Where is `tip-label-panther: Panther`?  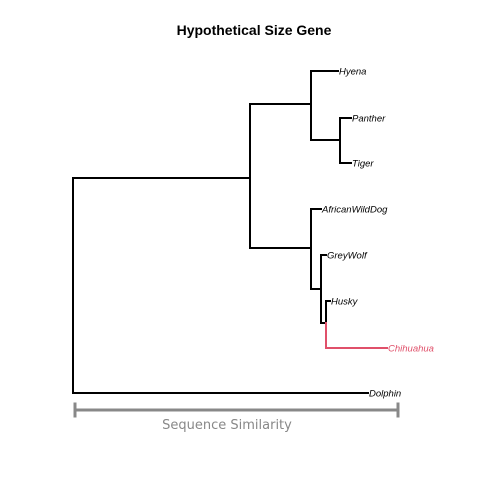 tip-label-panther: Panther is located at coordinates (369, 119).